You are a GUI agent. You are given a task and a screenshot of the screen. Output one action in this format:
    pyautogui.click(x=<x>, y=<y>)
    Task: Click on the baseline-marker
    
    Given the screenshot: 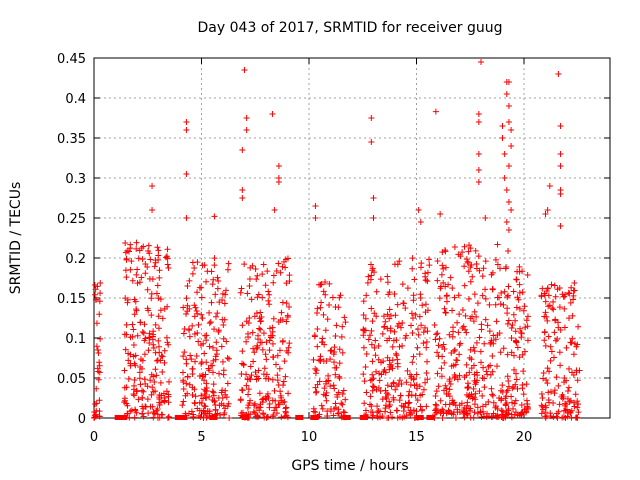 What is the action you would take?
    pyautogui.click(x=124, y=417)
    